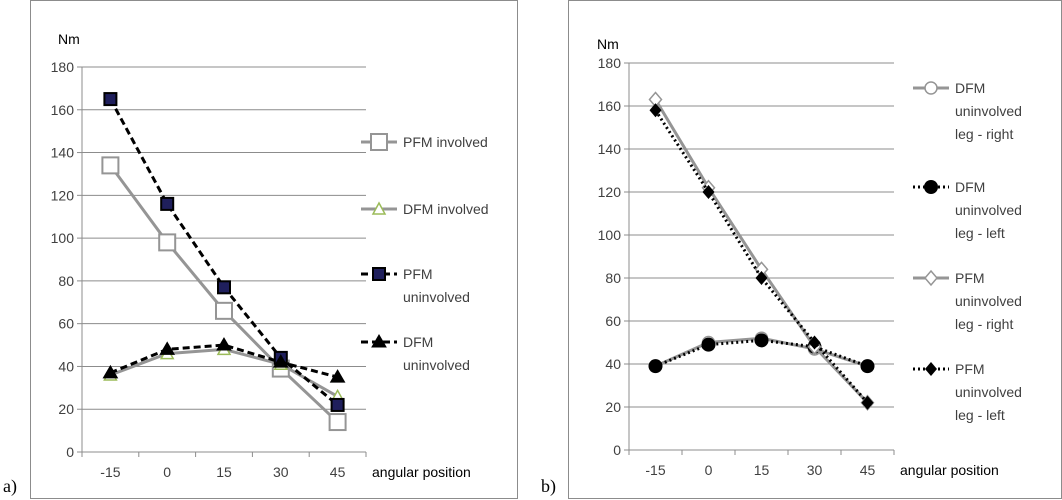 The width and height of the screenshot is (1062, 500). I want to click on chart-a-y-unit-label: Nm, so click(69, 39).